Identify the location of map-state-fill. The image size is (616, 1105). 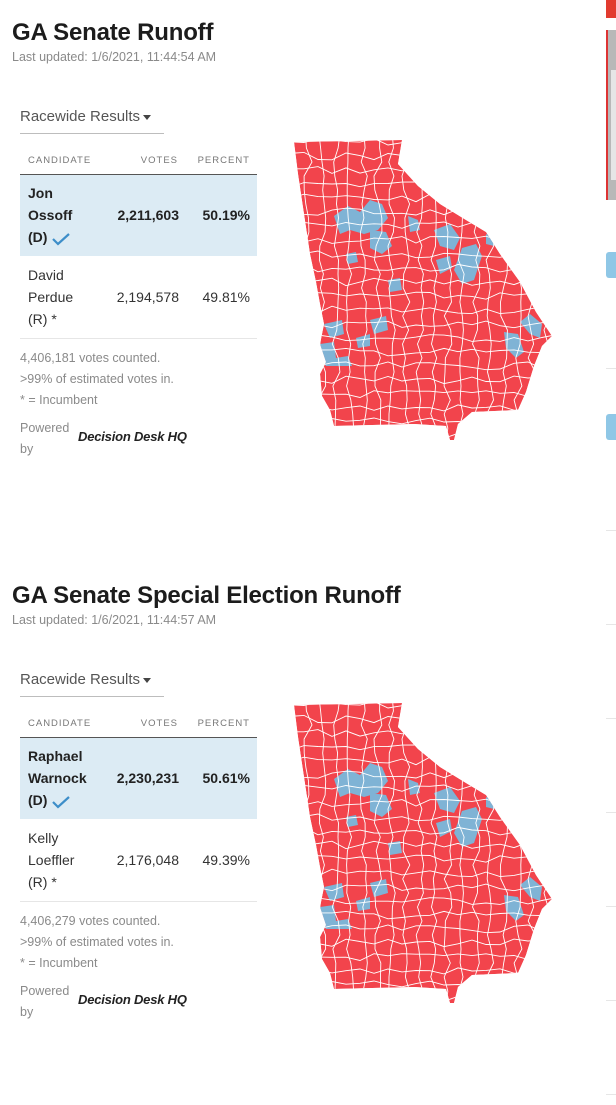
(423, 853).